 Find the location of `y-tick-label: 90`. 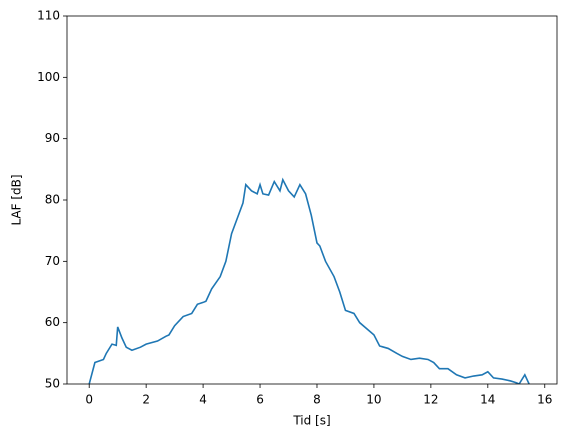

y-tick-label: 90 is located at coordinates (52, 138).